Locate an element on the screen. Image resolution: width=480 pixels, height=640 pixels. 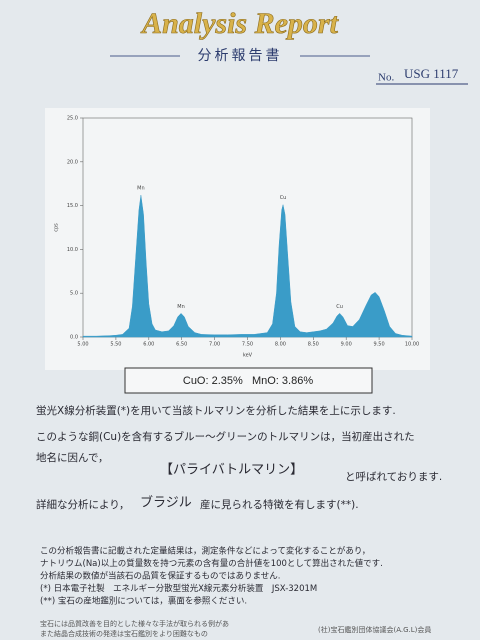
x-tick-label: 8.50 is located at coordinates (313, 345).